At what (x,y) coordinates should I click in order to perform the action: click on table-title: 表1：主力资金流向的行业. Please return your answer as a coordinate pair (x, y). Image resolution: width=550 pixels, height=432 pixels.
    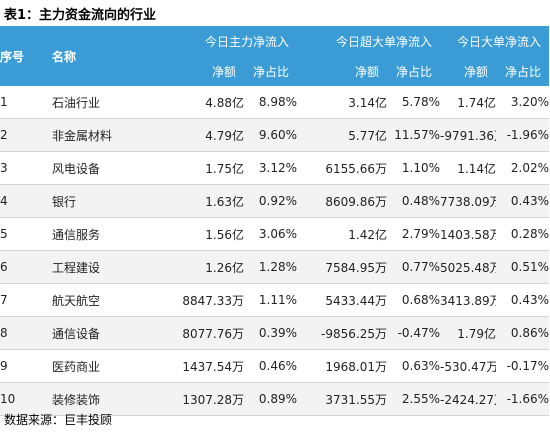
    Looking at the image, I should click on (80, 15).